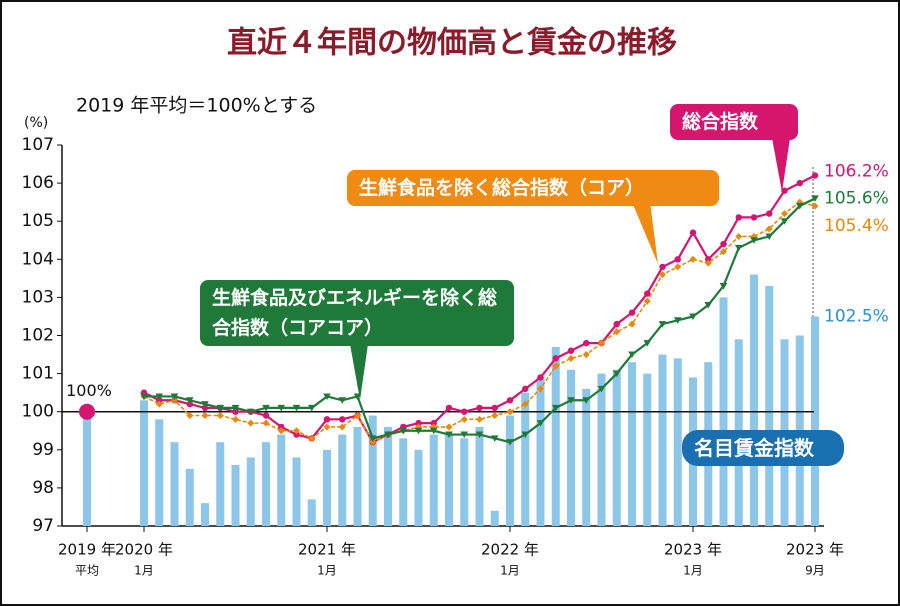  I want to click on y-tick-label: 102, so click(38, 336).